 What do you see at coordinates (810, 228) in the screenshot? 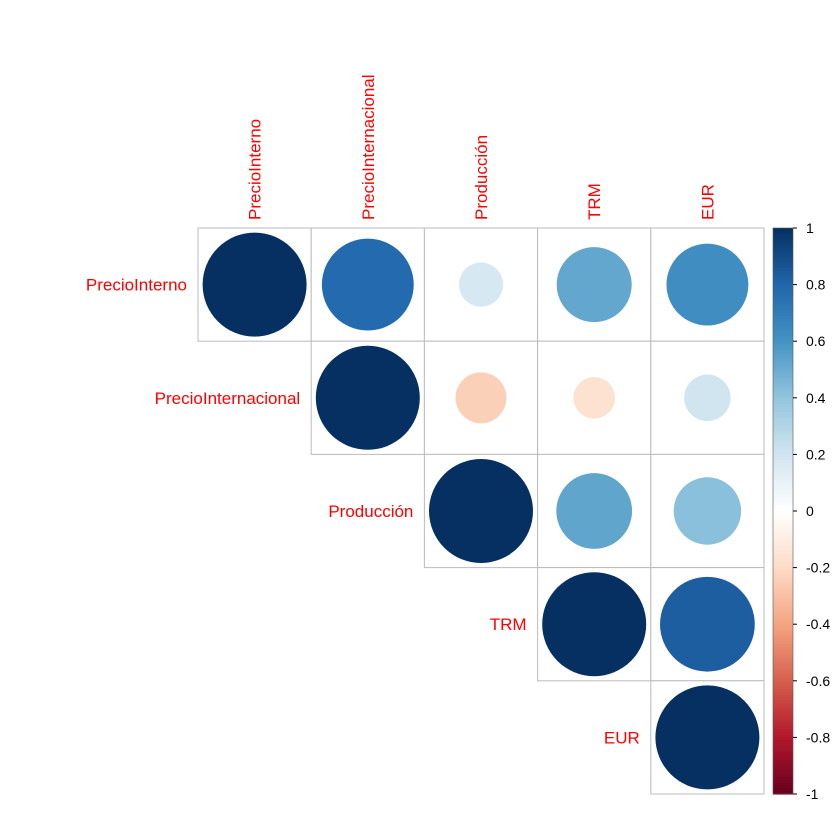
I see `legend-tick-label: 1` at bounding box center [810, 228].